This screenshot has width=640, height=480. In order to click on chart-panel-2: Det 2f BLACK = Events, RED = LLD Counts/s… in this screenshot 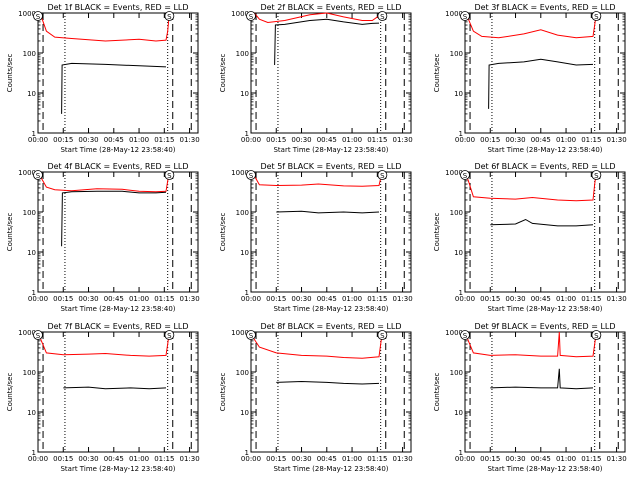, I will do `click(316, 78)`.